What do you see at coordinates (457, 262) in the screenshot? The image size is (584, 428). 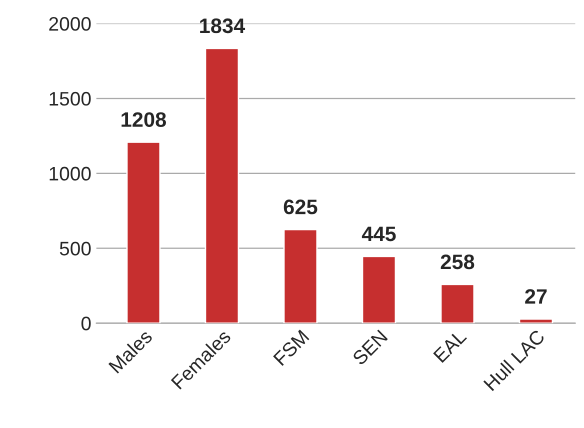 I see `data-label: 258` at bounding box center [457, 262].